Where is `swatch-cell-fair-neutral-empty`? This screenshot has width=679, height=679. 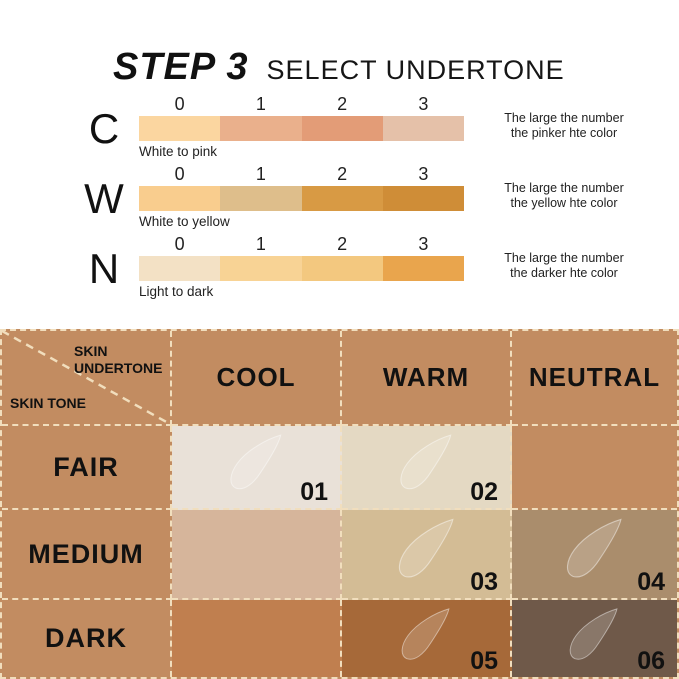 swatch-cell-fair-neutral-empty is located at coordinates (594, 468).